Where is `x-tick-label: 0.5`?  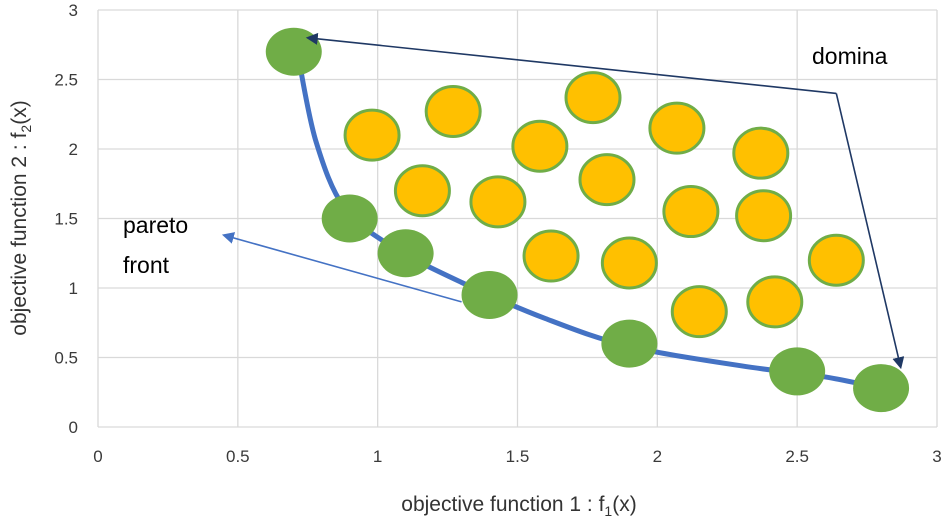 x-tick-label: 0.5 is located at coordinates (238, 456).